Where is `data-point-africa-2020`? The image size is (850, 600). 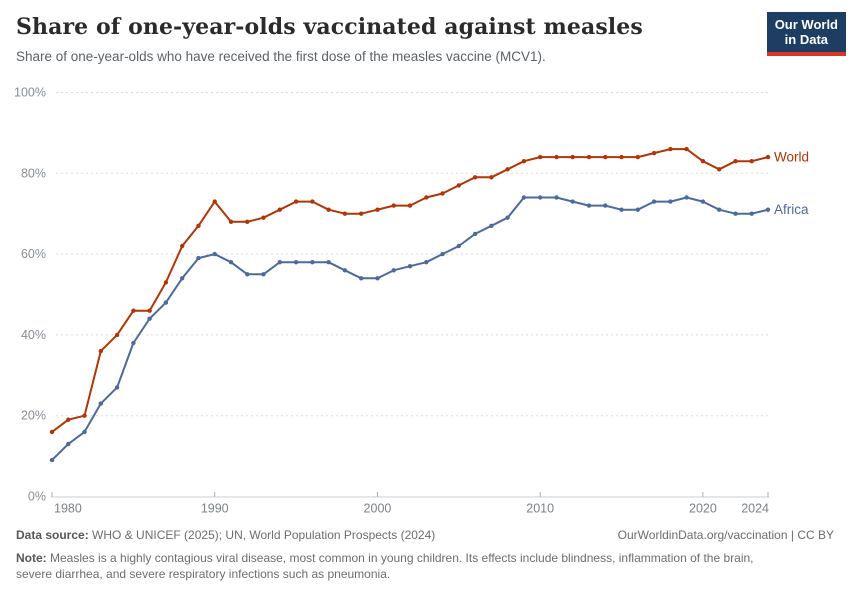
data-point-africa-2020 is located at coordinates (703, 201).